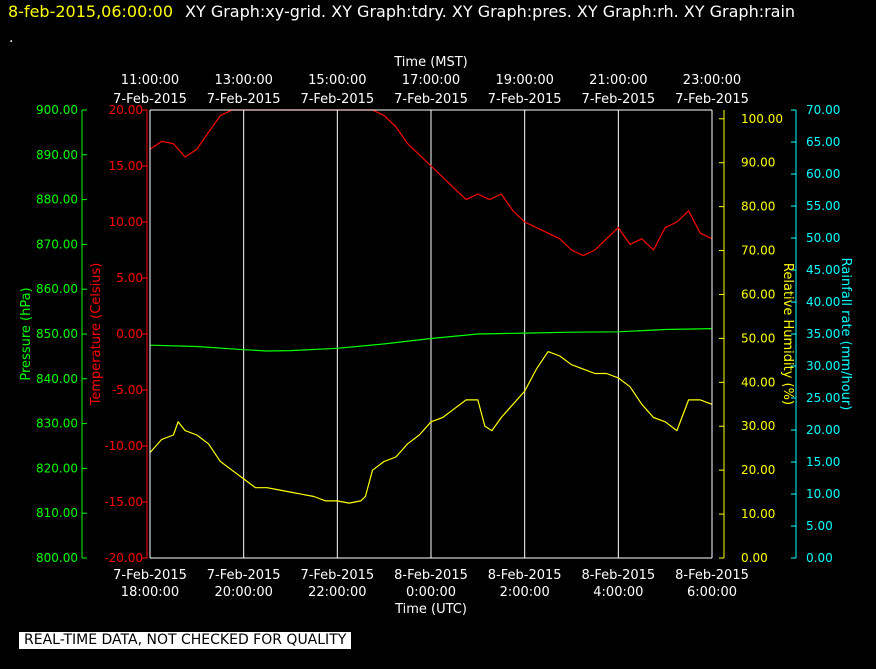 This screenshot has height=669, width=876. Describe the element at coordinates (754, 558) in the screenshot. I see `humidity-tick-label: 0.00` at that location.